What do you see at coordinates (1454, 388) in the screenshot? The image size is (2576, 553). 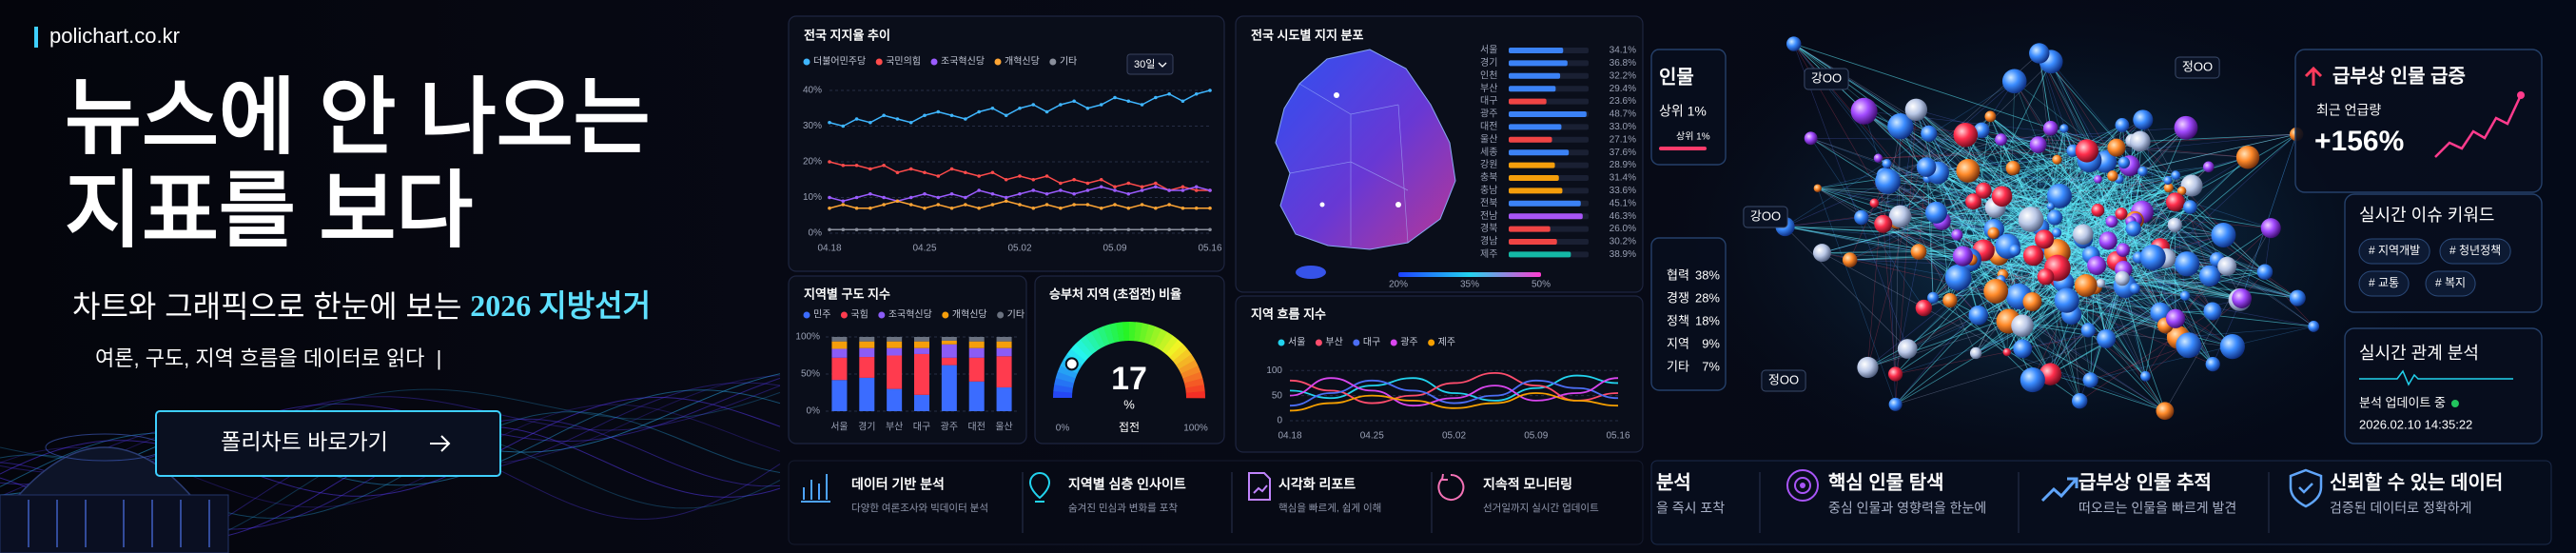 I see `series-line` at bounding box center [1454, 388].